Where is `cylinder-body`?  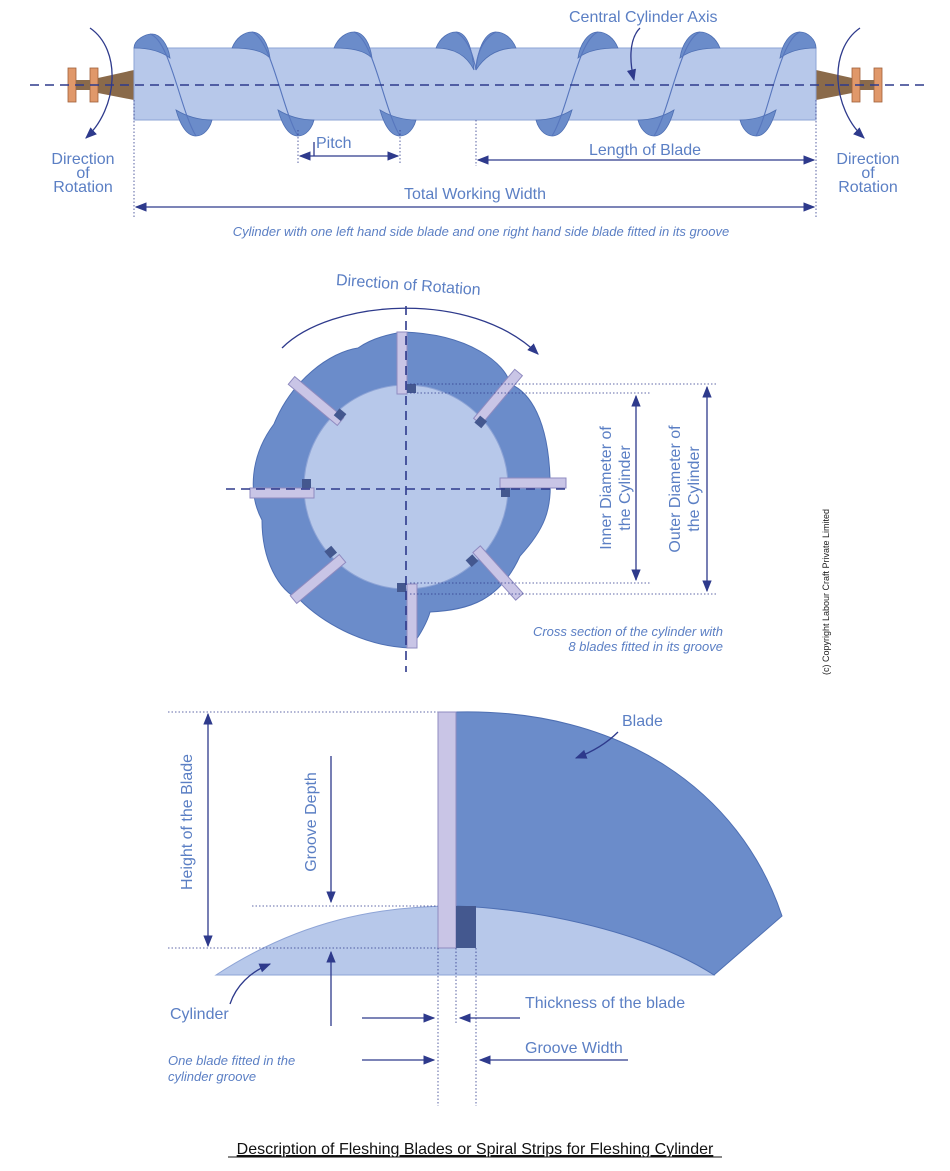
cylinder-body is located at coordinates (475, 84).